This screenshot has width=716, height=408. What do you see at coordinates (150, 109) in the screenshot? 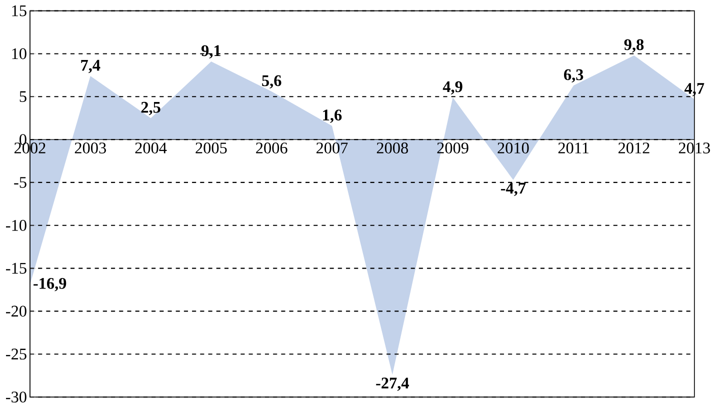
I see `data-label: 2,5` at bounding box center [150, 109].